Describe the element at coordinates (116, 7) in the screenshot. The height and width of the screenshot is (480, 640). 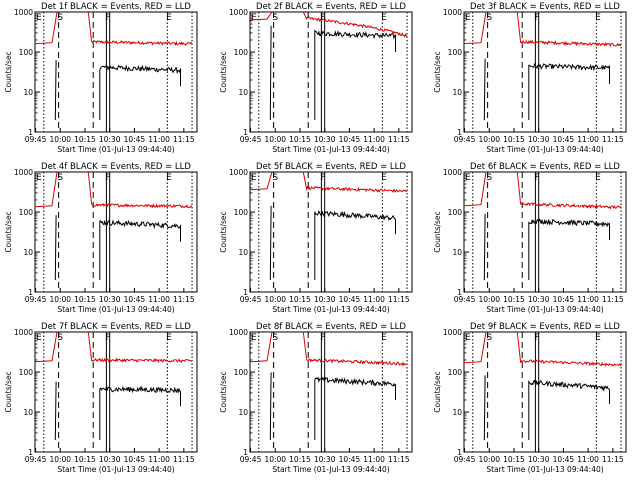
I see `panel-title: Det 1f BLACK = Events, RED = LLD` at that location.